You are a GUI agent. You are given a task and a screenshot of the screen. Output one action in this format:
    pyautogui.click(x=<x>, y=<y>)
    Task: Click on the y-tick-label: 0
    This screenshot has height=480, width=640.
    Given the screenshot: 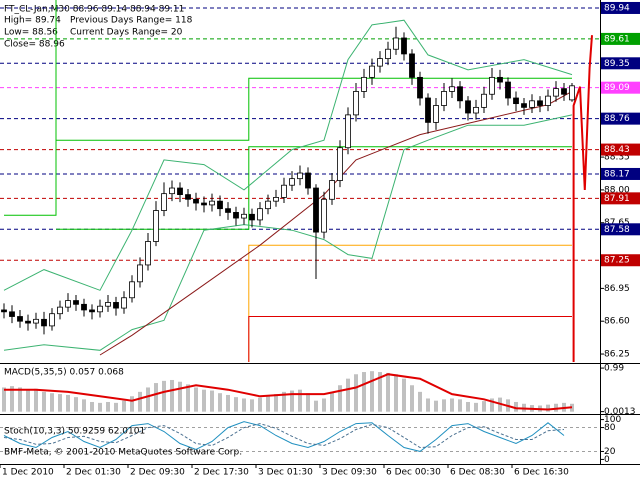 What is the action you would take?
    pyautogui.click(x=607, y=460)
    